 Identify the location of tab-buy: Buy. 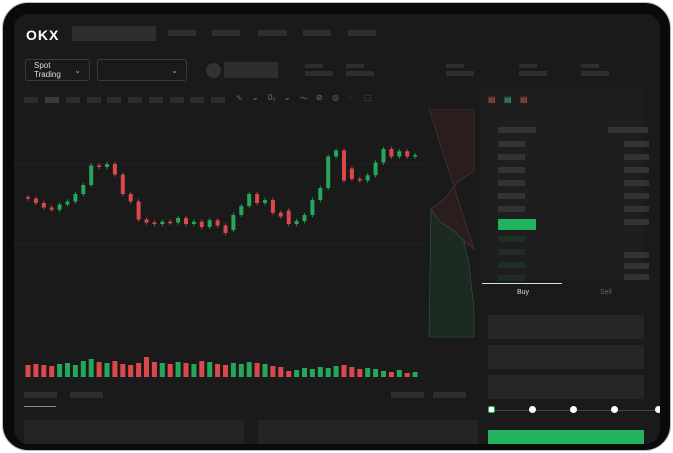
(523, 292).